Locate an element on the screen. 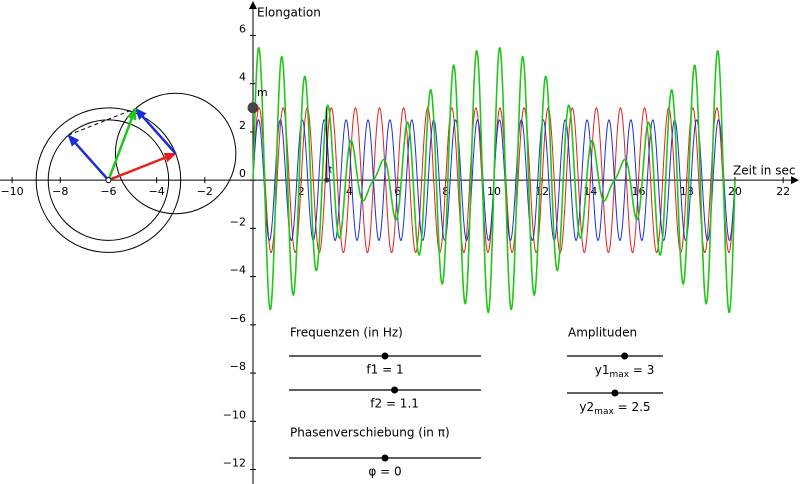 The image size is (800, 484). slider-label: φ = 0 is located at coordinates (384, 472).